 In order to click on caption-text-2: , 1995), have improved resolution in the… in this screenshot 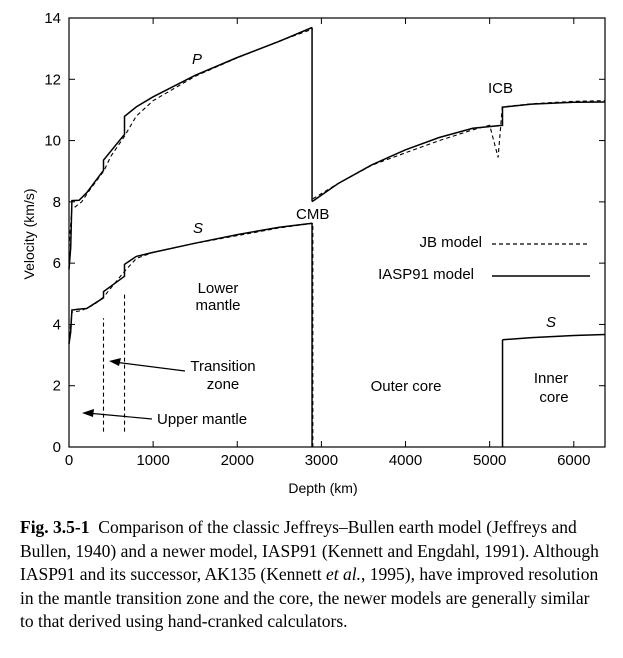, I will do `click(309, 597)`.